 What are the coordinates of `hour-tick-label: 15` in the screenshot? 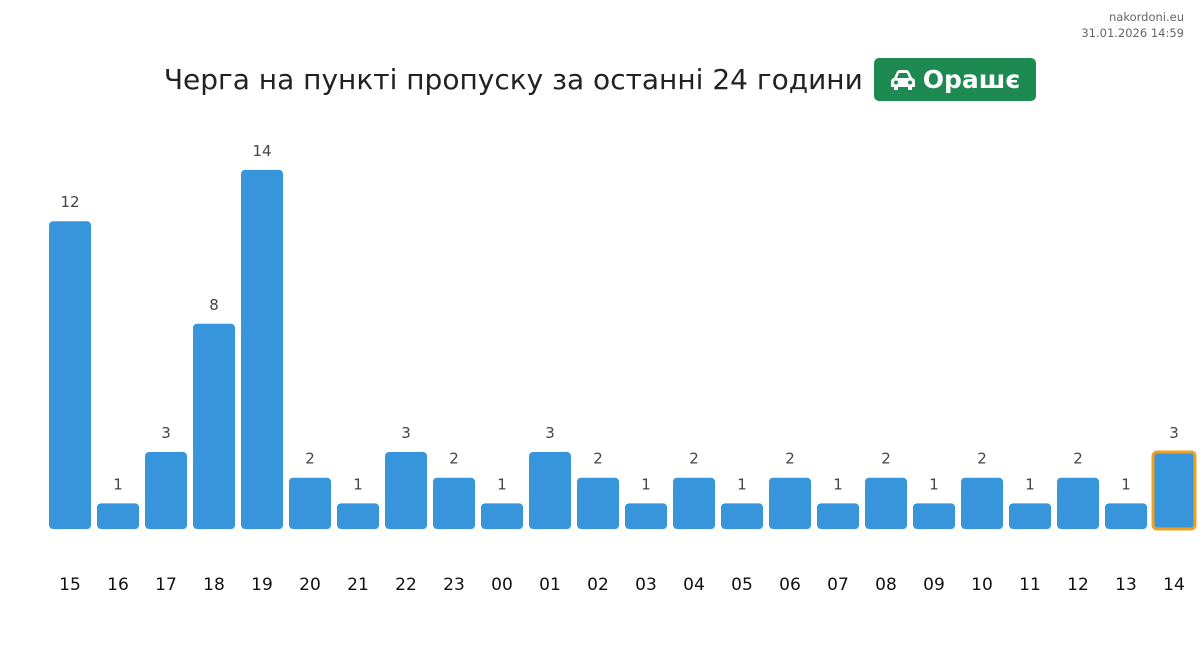 It's located at (70, 585).